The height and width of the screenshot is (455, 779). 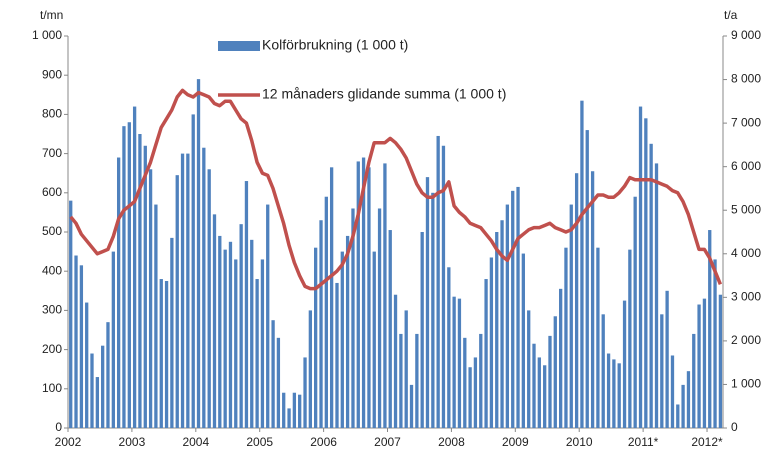 I want to click on x-tick-label: 2005, so click(x=259, y=442).